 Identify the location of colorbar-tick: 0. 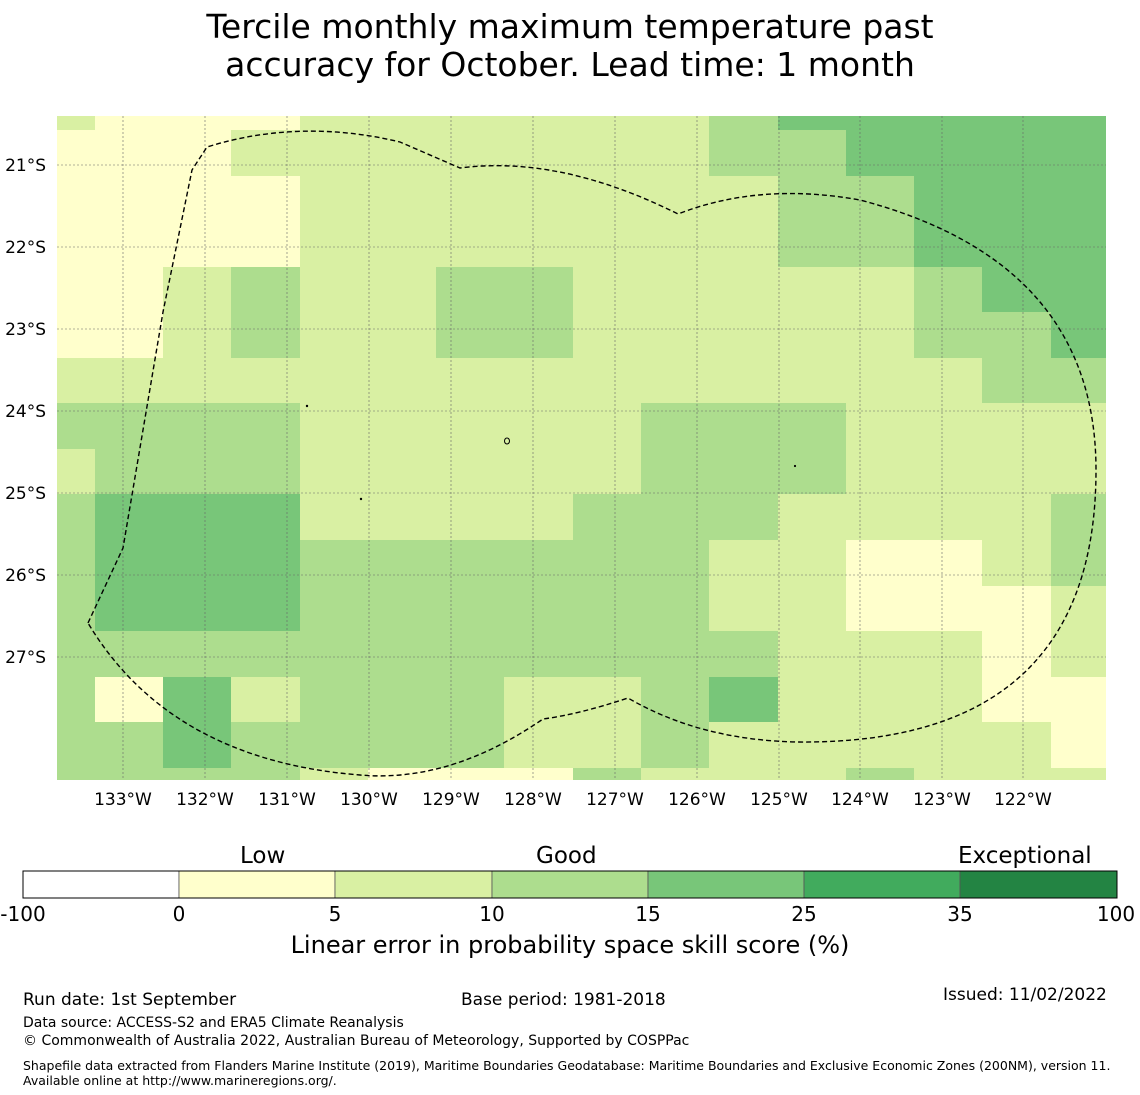
(179, 914).